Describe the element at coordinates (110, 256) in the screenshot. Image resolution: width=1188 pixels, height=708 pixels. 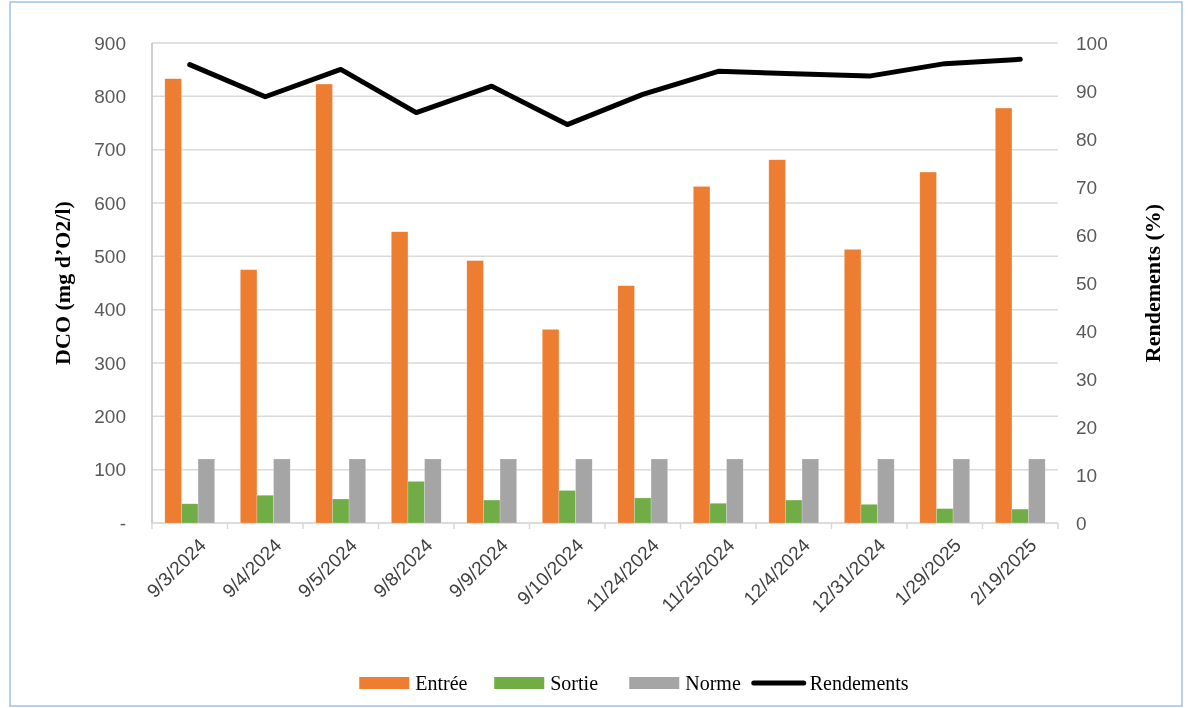
I see `y-tick-label: 500` at that location.